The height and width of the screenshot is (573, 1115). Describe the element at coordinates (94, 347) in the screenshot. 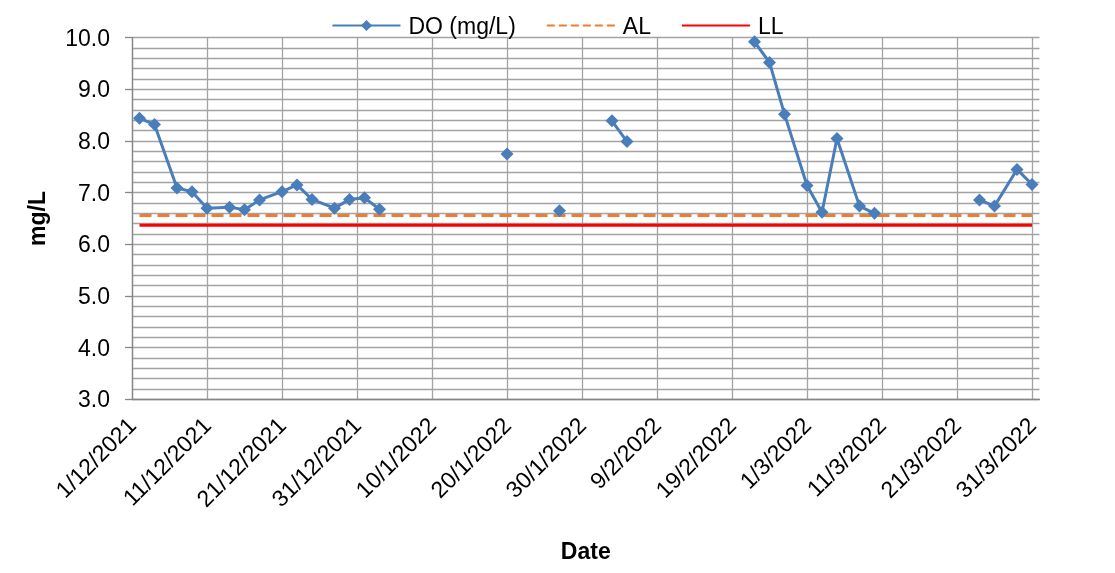

I see `y-tick-label: 4.0` at that location.